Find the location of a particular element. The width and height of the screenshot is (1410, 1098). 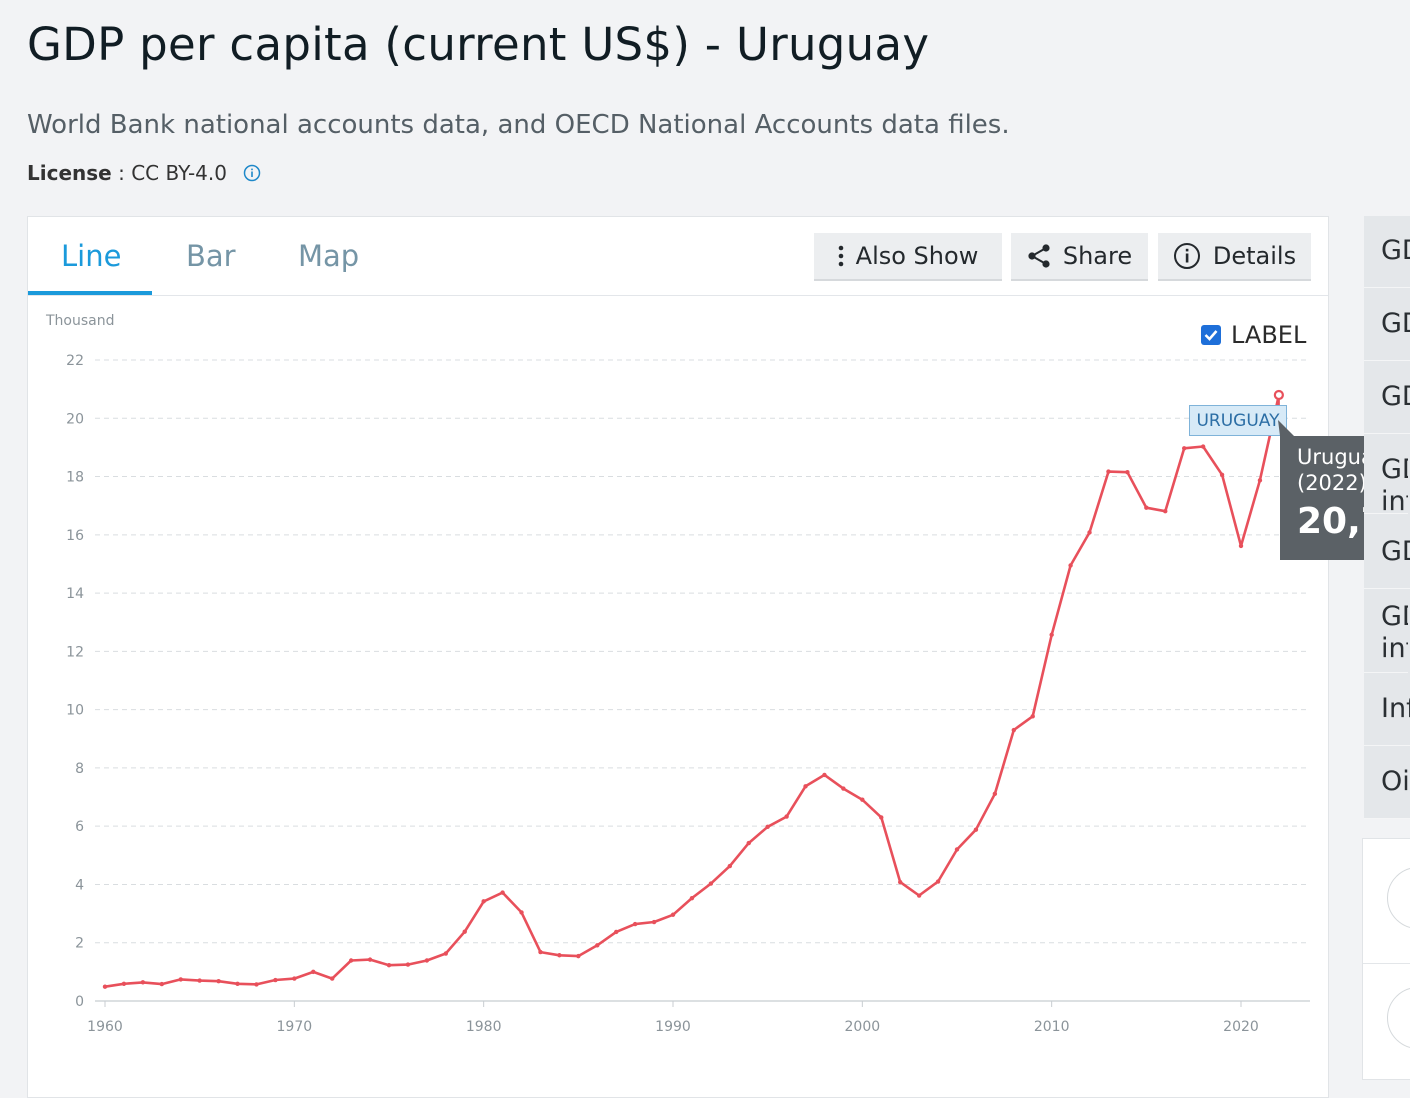

info-icon is located at coordinates (252, 174).